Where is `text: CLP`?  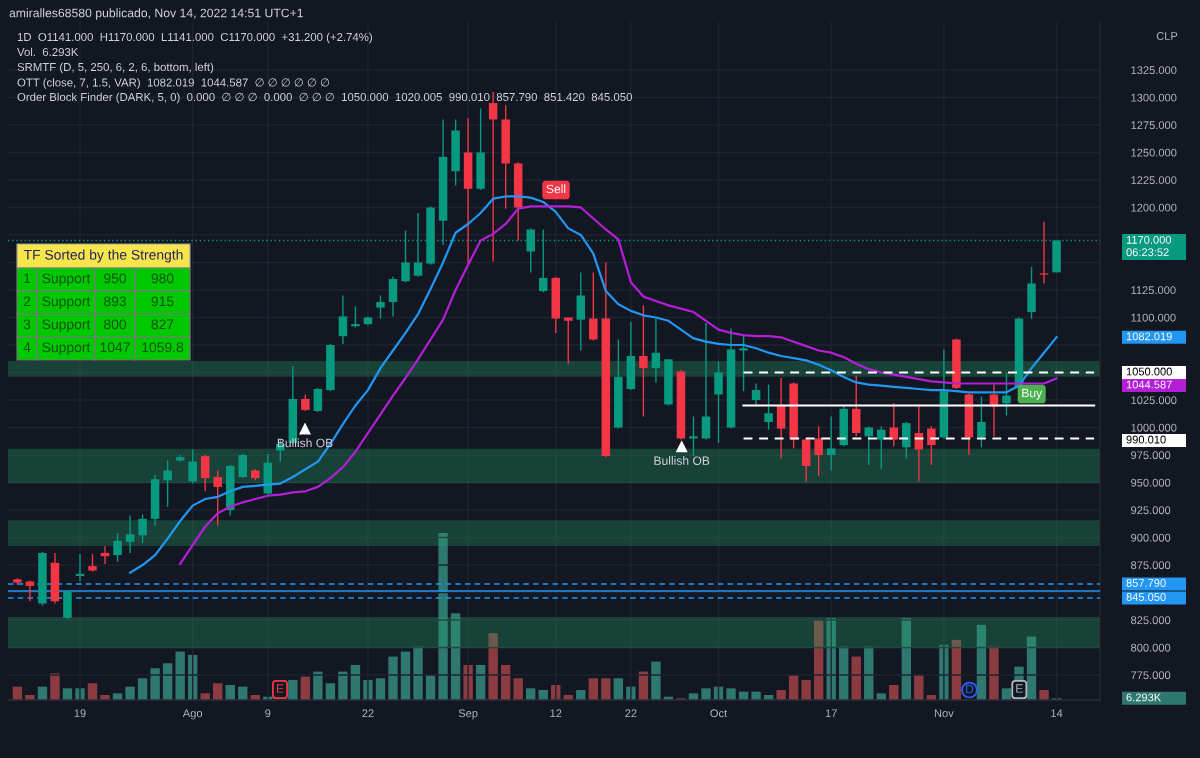
text: CLP is located at coordinates (1167, 36).